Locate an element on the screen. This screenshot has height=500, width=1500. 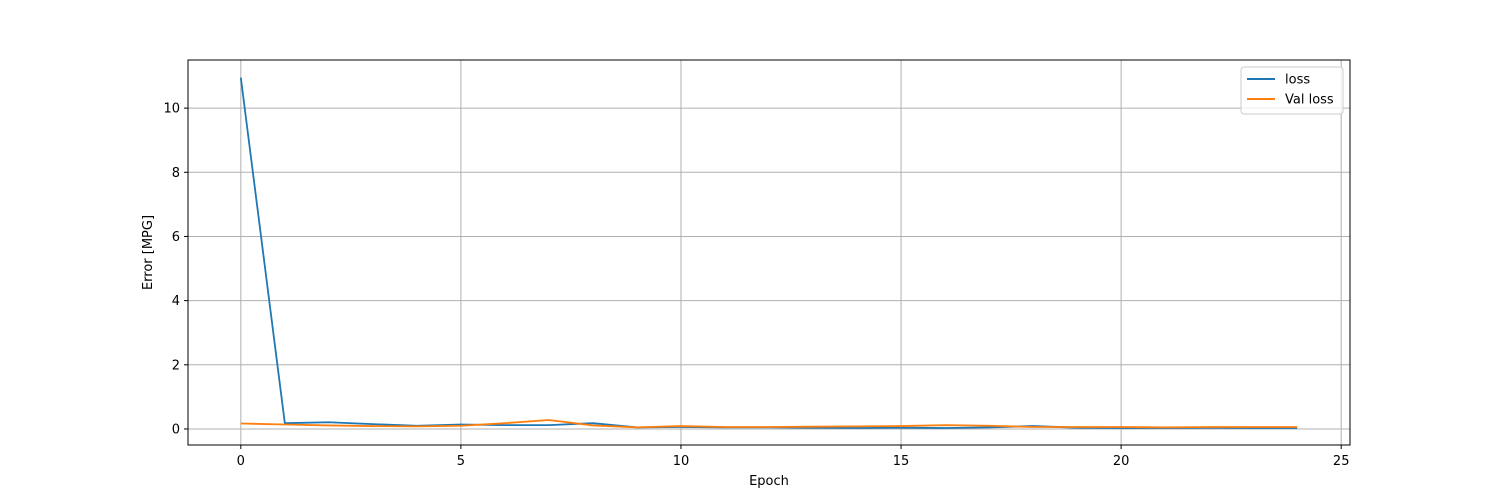
y-axis-label: Error [MPG] is located at coordinates (148, 252).